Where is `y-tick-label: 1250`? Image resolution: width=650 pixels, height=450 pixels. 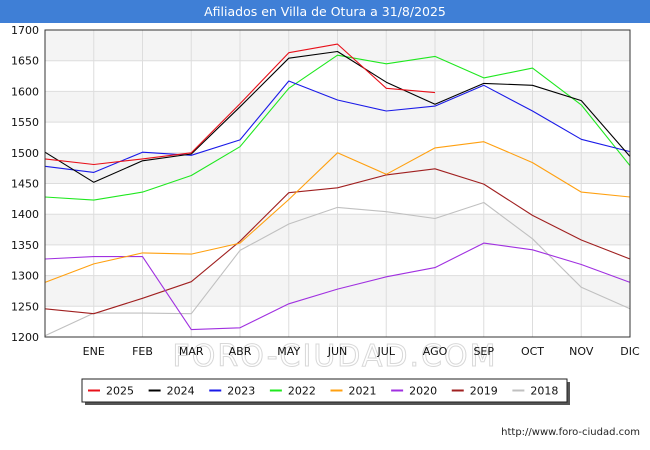
y-tick-label: 1250 is located at coordinates (25, 306).